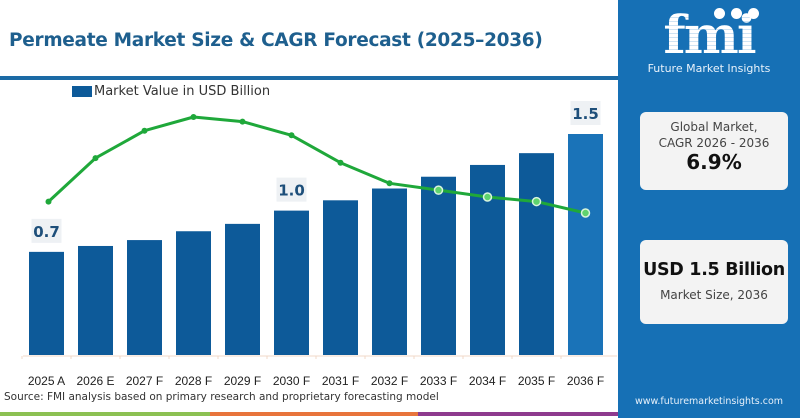 Image resolution: width=800 pixels, height=418 pixels. I want to click on bar-2035-f, so click(536, 254).